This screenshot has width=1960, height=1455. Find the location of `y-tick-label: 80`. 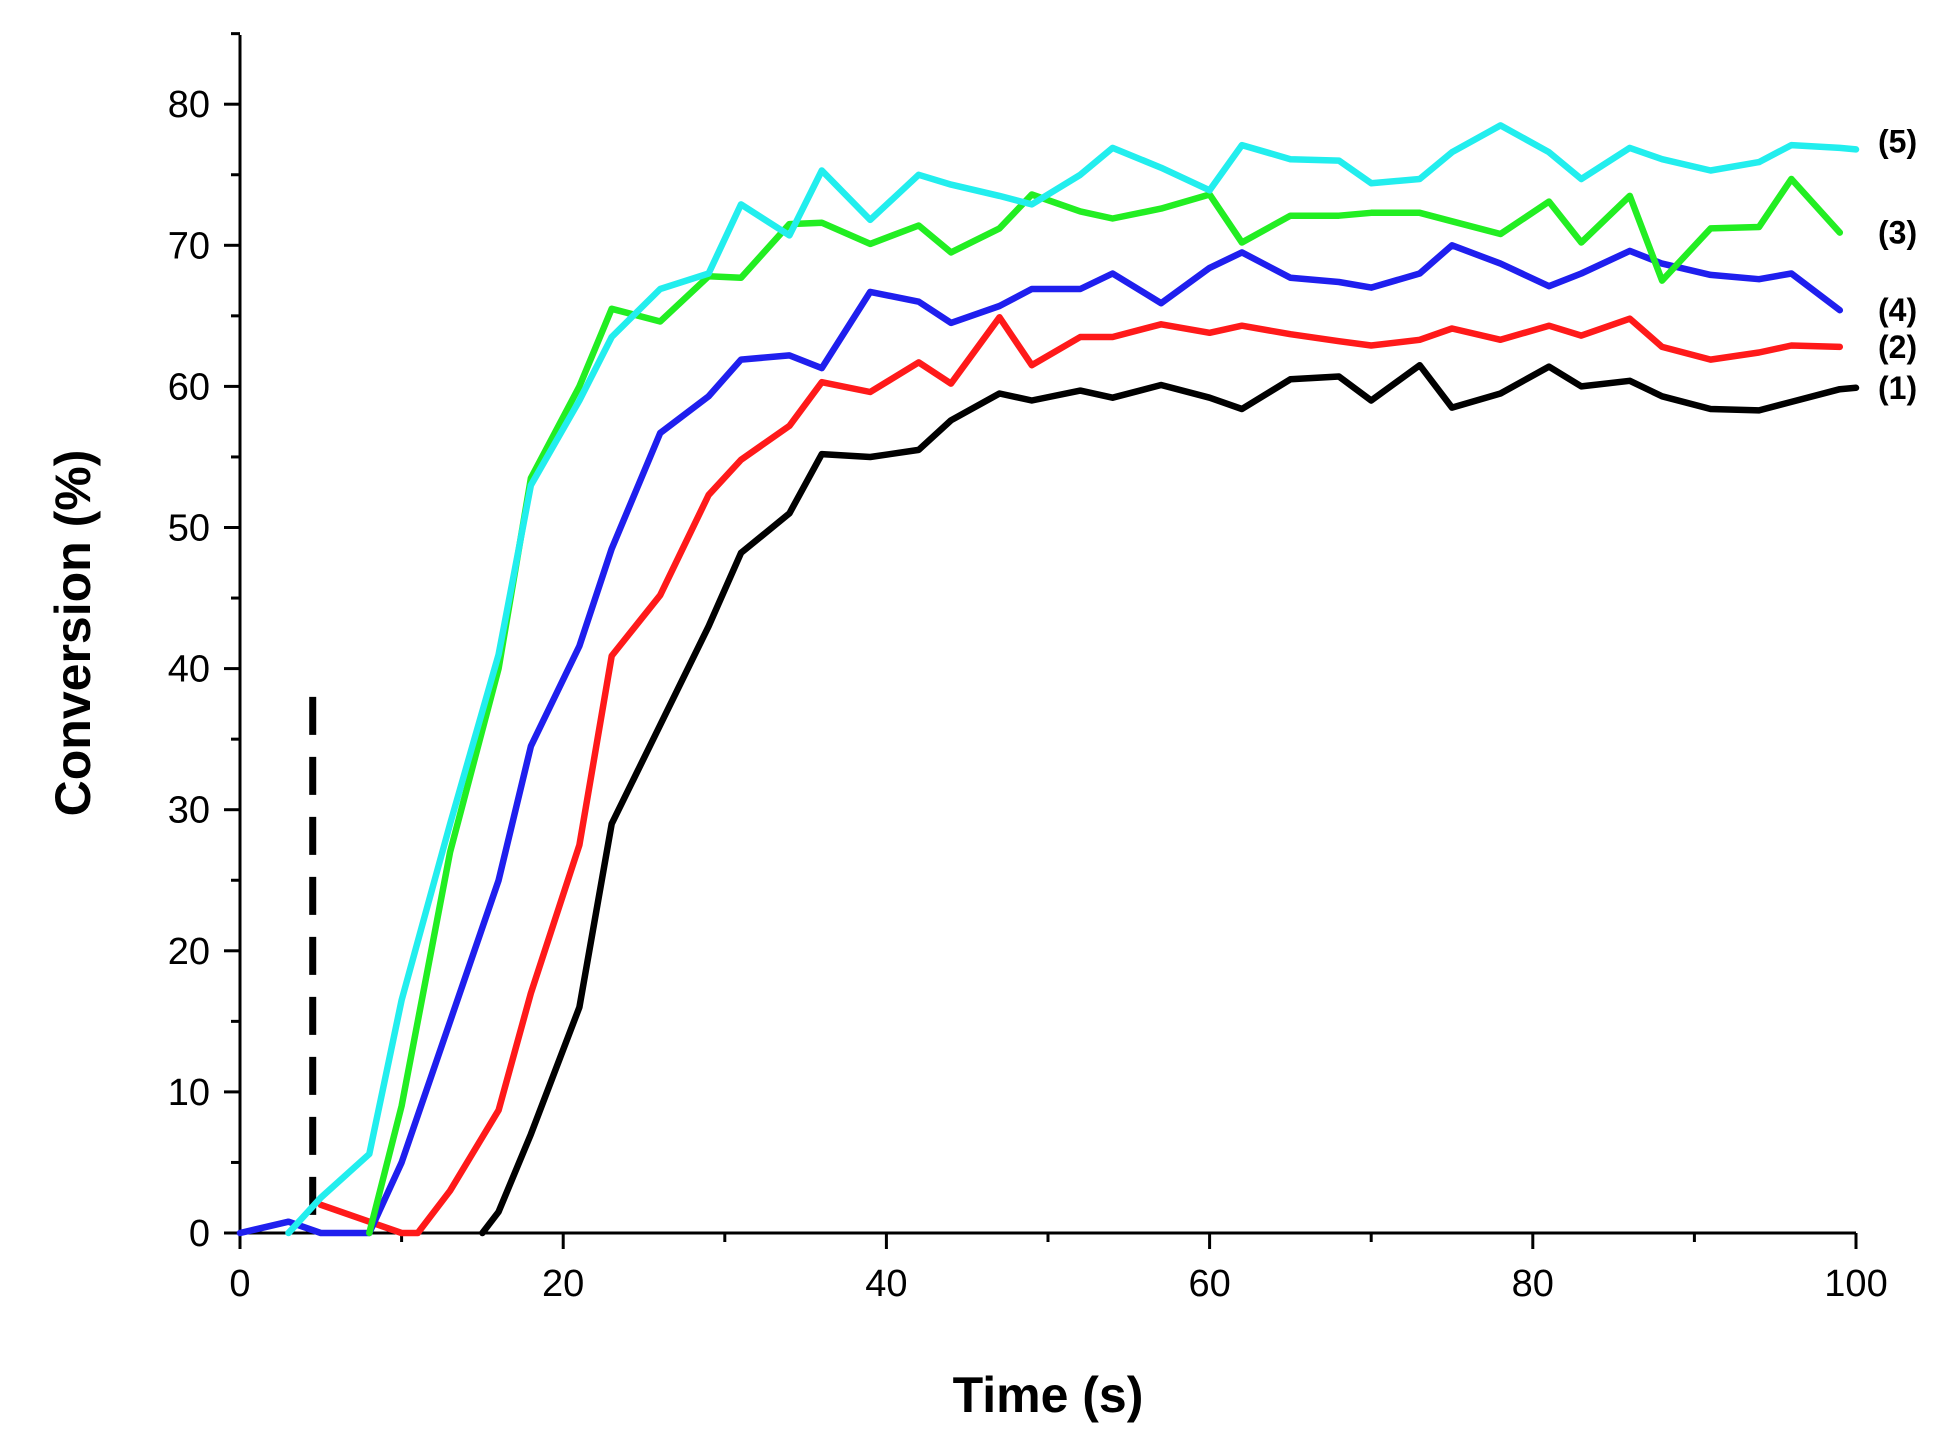

y-tick-label: 80 is located at coordinates (189, 105).